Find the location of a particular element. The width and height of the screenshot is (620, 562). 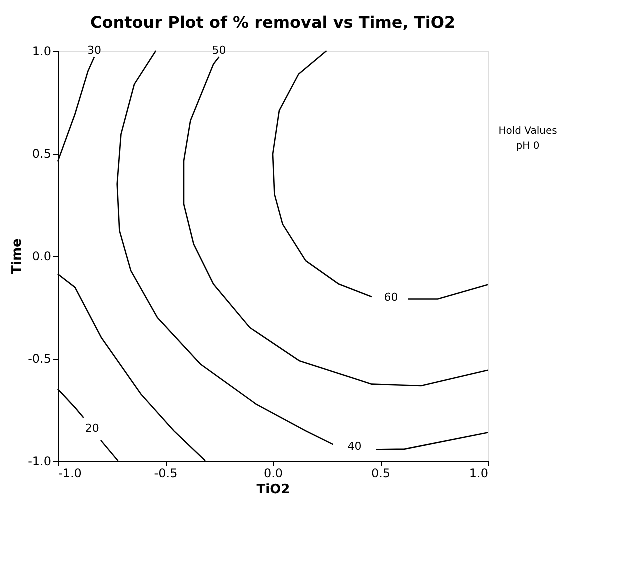

text: Hold Values is located at coordinates (528, 131).